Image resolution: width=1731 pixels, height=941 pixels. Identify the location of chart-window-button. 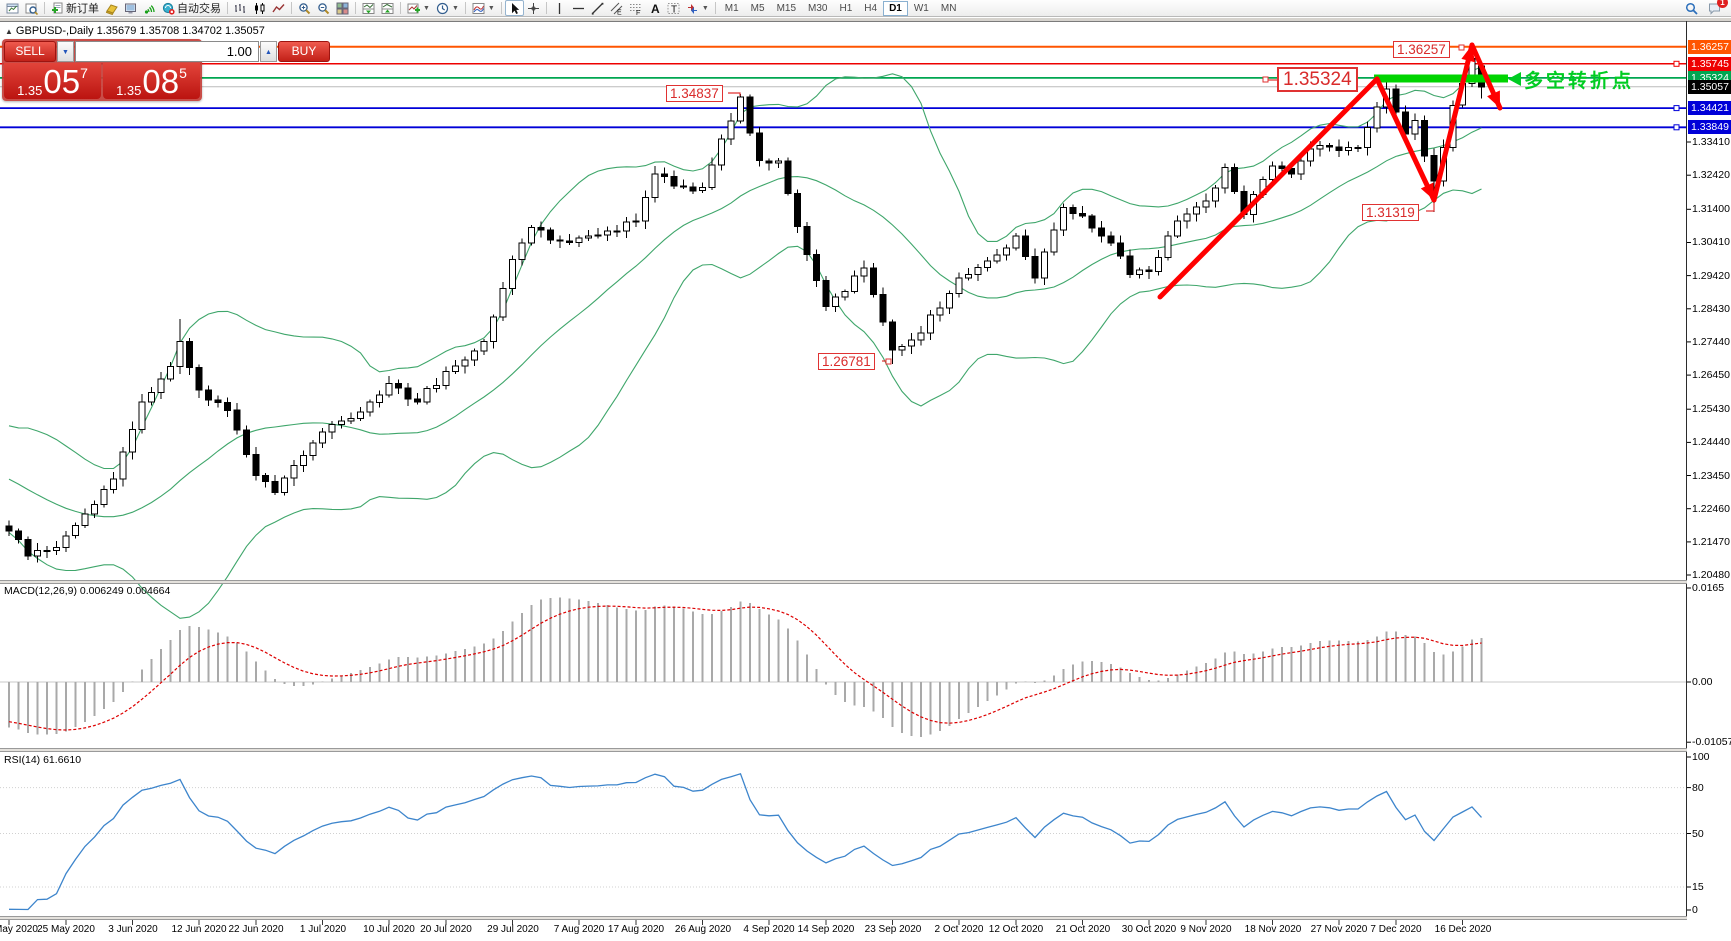
(12, 8).